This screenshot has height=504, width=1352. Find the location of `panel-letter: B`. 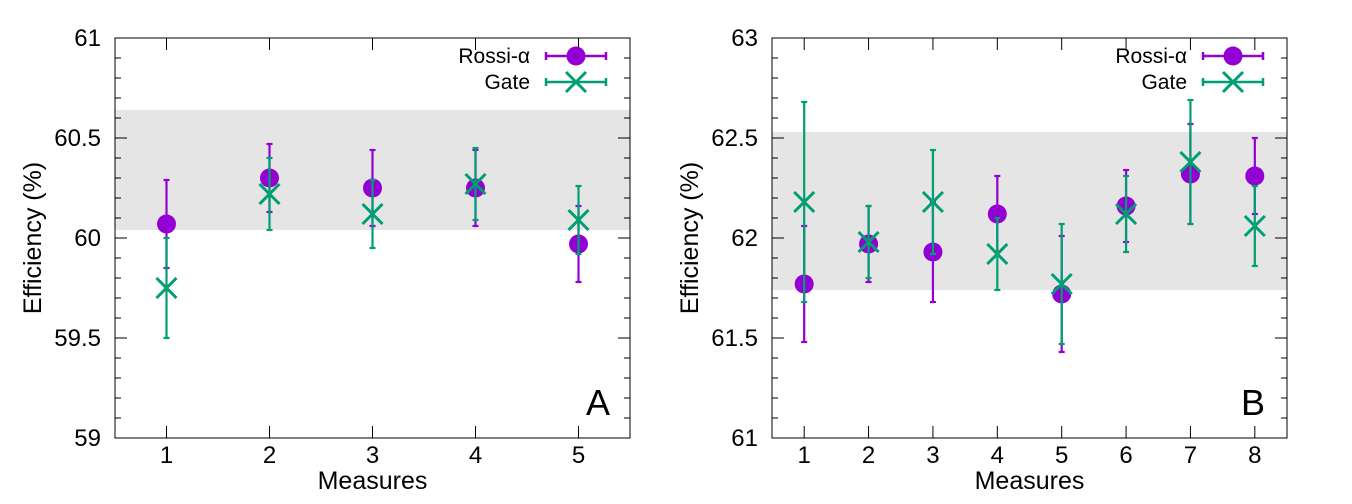

panel-letter: B is located at coordinates (1253, 402).